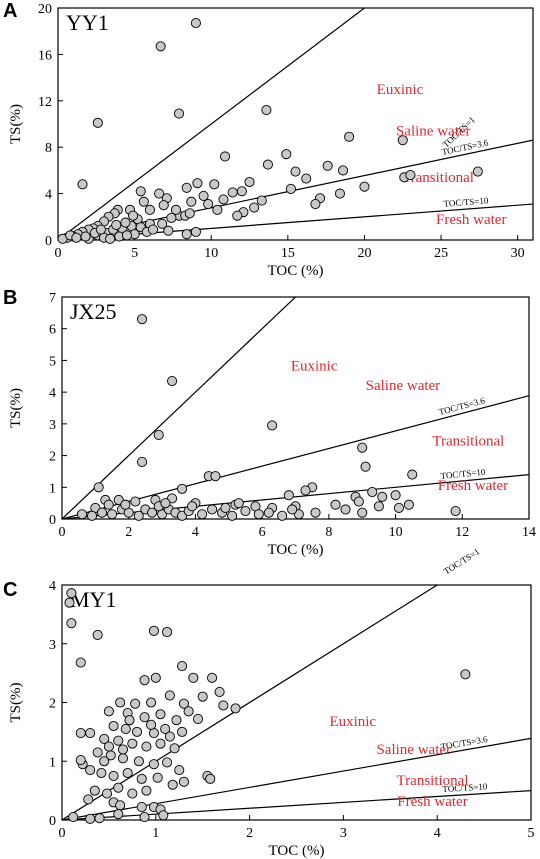  What do you see at coordinates (16, 703) in the screenshot?
I see `y-axis-title: TS(%)` at bounding box center [16, 703].